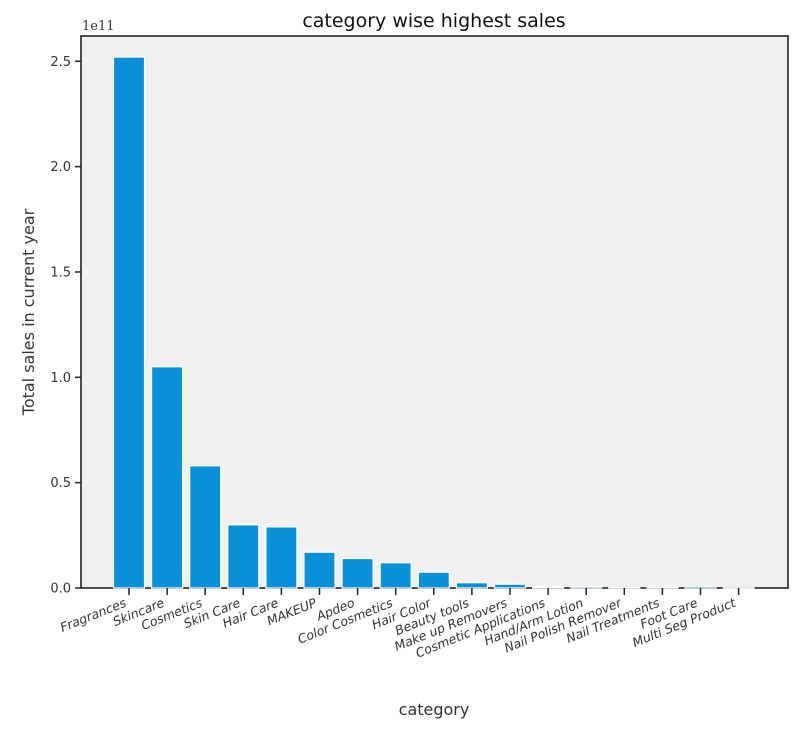 The image size is (806, 730). Describe the element at coordinates (433, 580) in the screenshot. I see `bar-hair-color` at that location.